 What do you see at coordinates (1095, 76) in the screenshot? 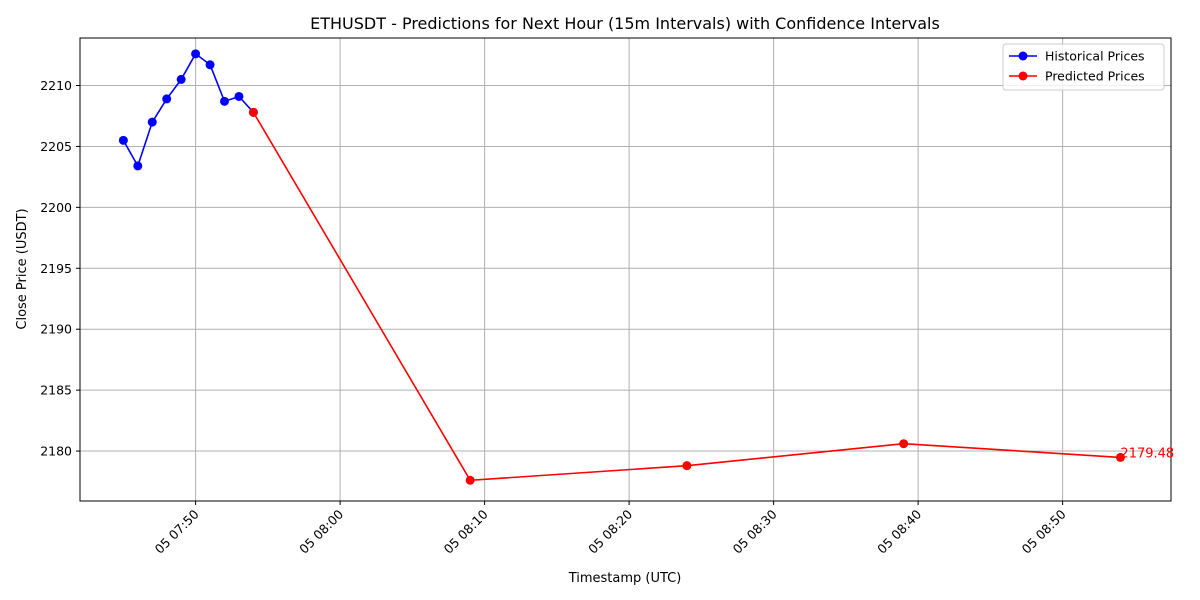
I see `legend-label: Predicted Prices` at bounding box center [1095, 76].